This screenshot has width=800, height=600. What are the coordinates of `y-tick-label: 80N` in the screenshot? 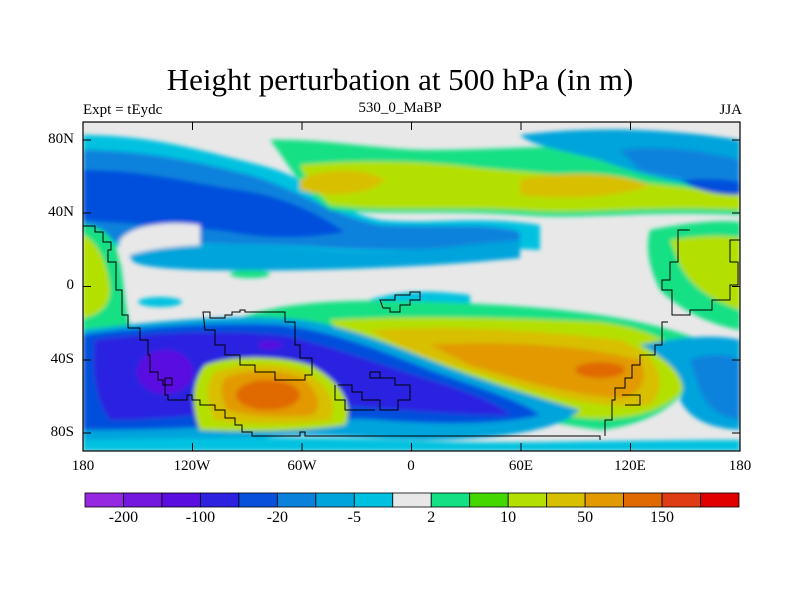 It's located at (61, 139).